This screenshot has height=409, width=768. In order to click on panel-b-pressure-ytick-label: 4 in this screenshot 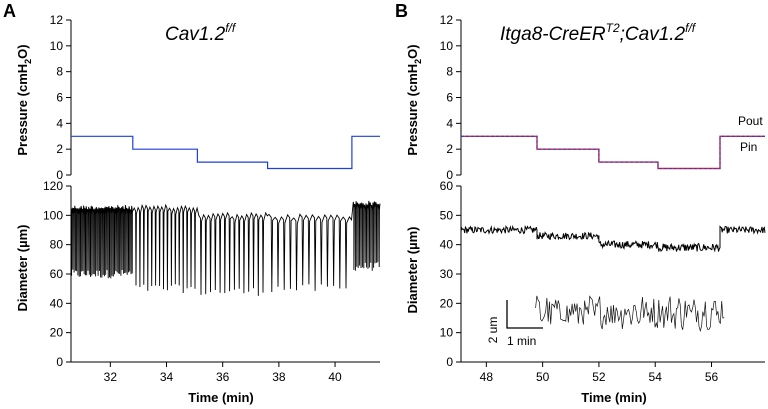, I will do `click(449, 123)`.